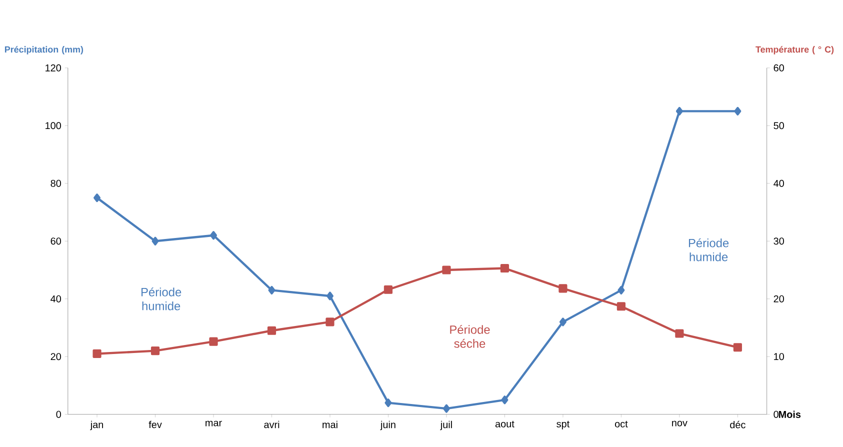  I want to click on y2-tick-label: 50, so click(779, 126).